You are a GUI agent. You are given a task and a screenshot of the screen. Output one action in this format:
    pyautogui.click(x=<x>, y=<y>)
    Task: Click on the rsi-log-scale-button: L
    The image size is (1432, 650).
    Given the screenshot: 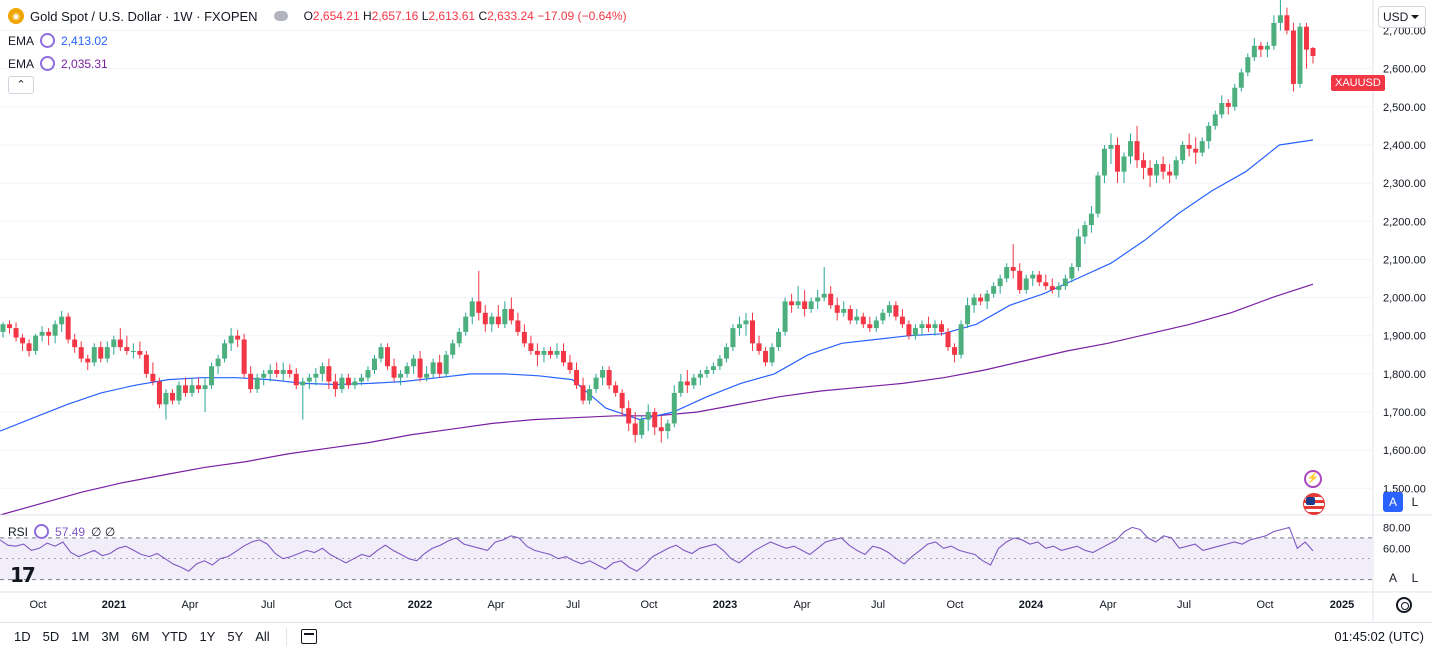 What is the action you would take?
    pyautogui.click(x=1415, y=578)
    